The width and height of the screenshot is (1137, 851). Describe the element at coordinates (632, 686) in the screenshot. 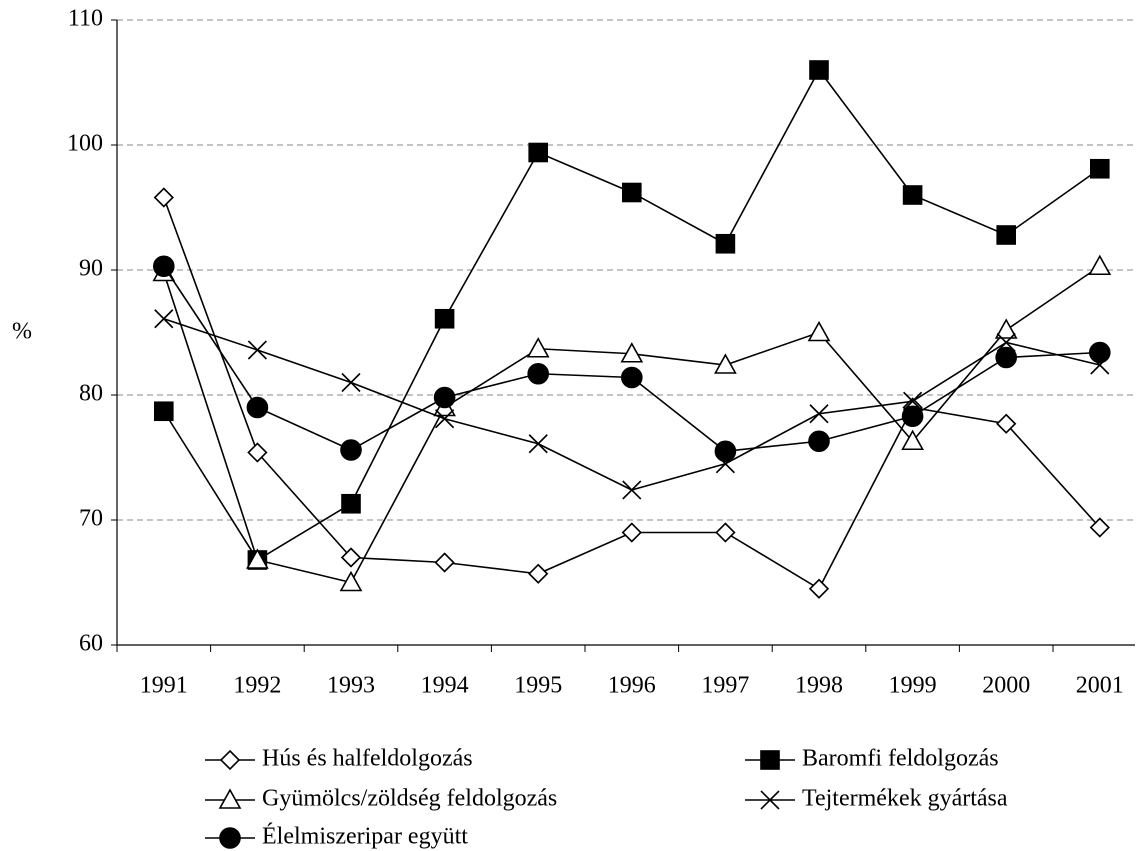

I see `x-tick-label: 1996` at that location.